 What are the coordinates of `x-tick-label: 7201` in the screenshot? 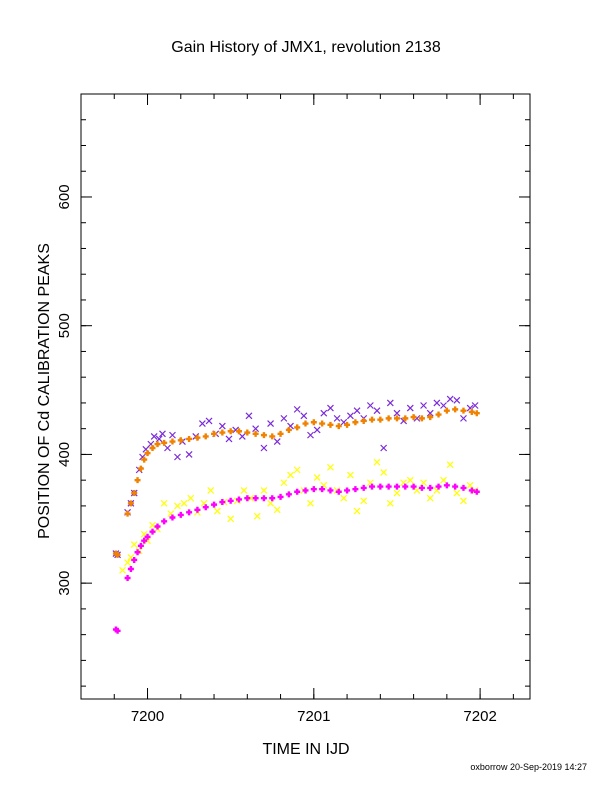 It's located at (313, 716).